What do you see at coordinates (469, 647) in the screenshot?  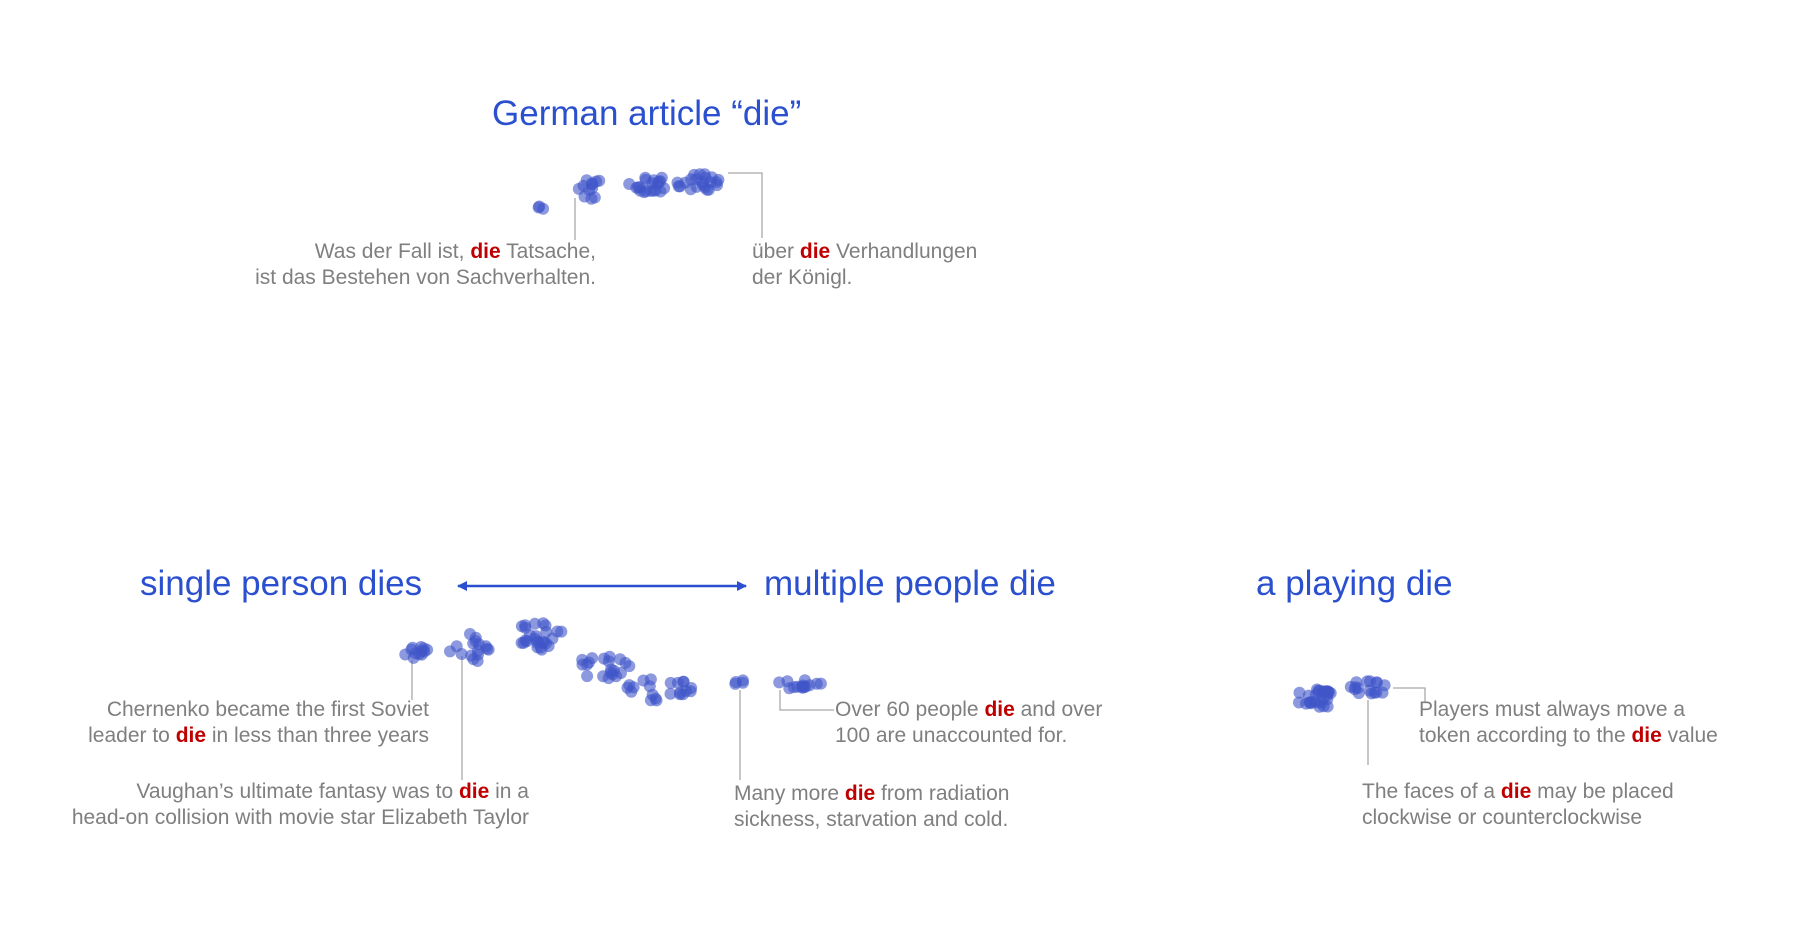 I see `cluster-single-b` at bounding box center [469, 647].